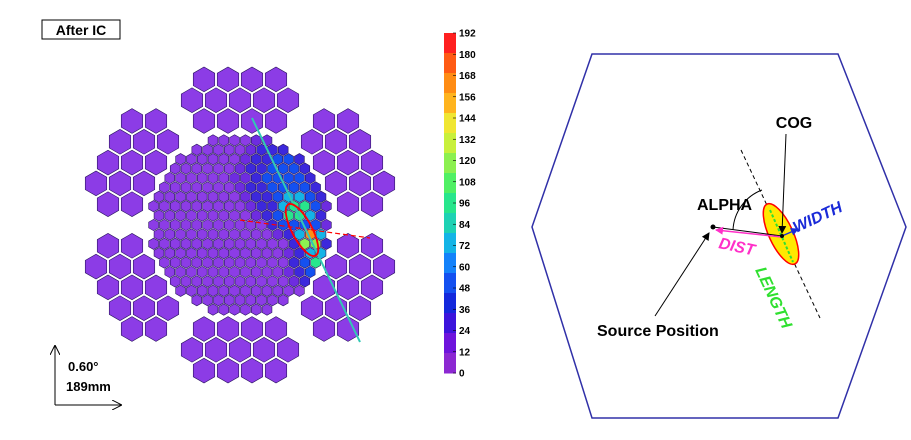 The image size is (911, 440). Describe the element at coordinates (83, 366) in the screenshot. I see `scale-angle: 0.60°` at that location.